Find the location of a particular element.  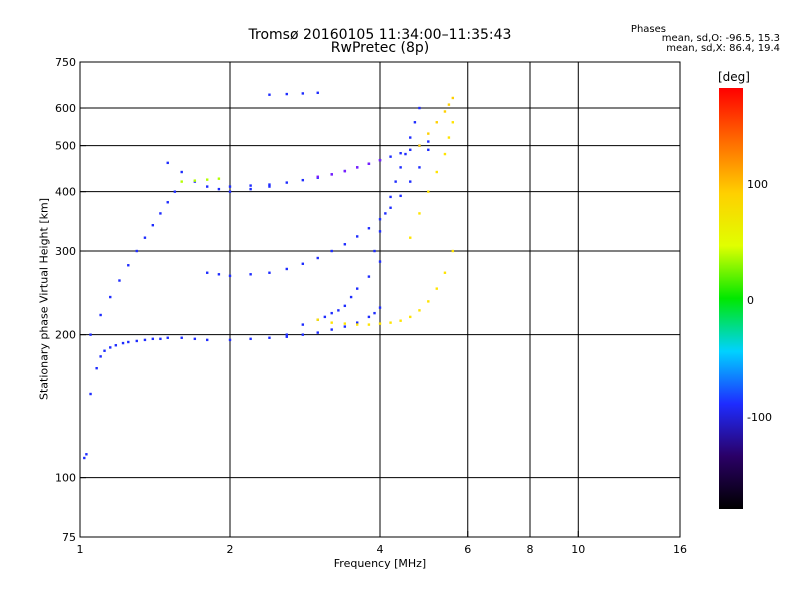

colorbar-tick-minus100: -100 is located at coordinates (759, 417).